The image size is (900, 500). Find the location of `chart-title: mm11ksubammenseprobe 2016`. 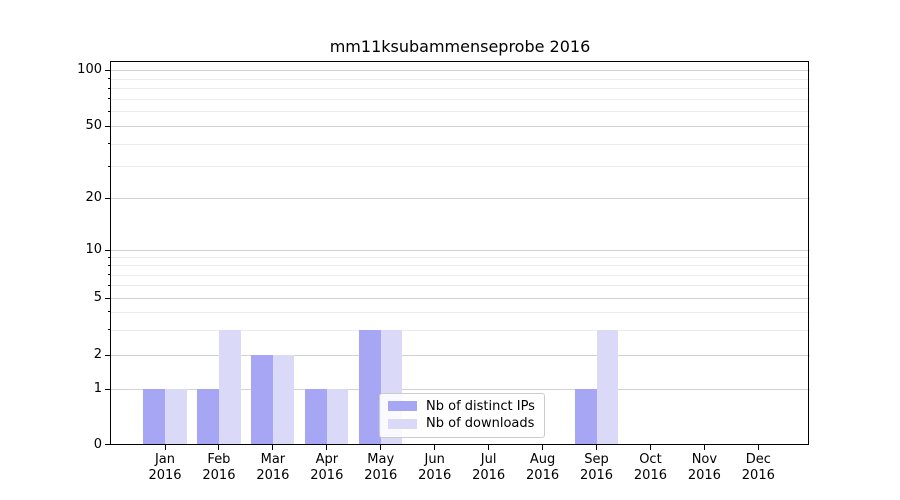

chart-title: mm11ksubammenseprobe 2016 is located at coordinates (460, 46).